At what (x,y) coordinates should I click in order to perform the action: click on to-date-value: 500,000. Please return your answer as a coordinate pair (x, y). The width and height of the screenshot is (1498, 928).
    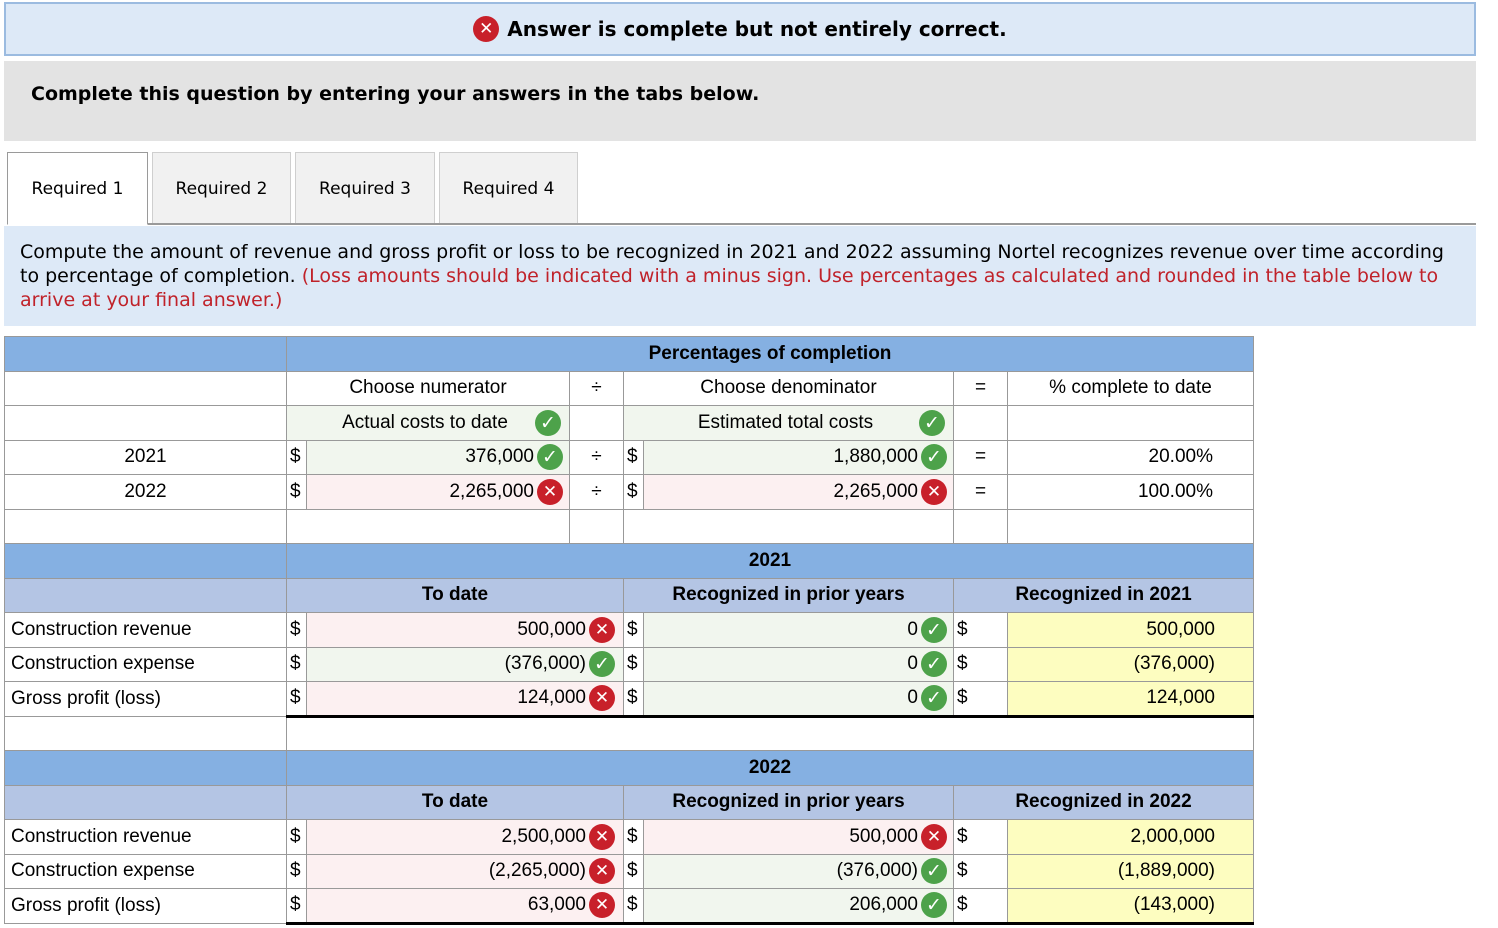
    Looking at the image, I should click on (551, 629).